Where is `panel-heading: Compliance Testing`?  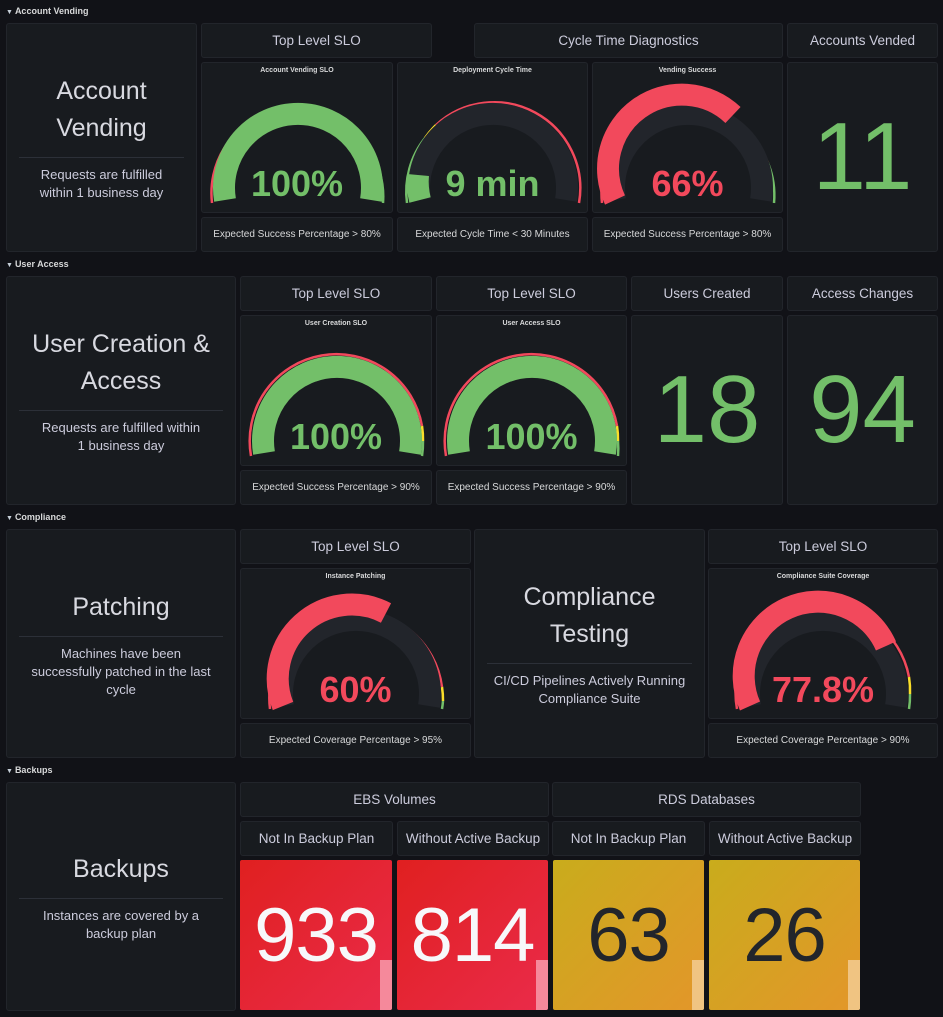 panel-heading: Compliance Testing is located at coordinates (589, 615).